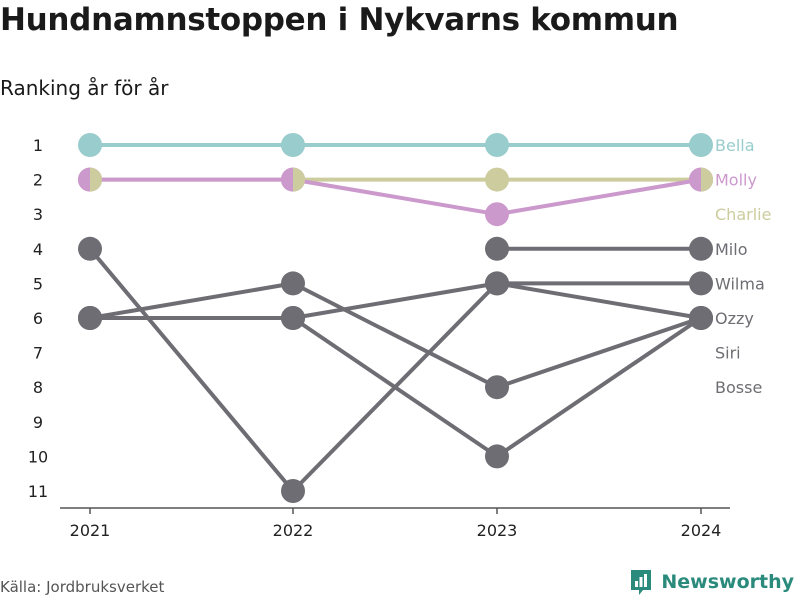  Describe the element at coordinates (727, 582) in the screenshot. I see `brand-name: Newsworthy` at that location.